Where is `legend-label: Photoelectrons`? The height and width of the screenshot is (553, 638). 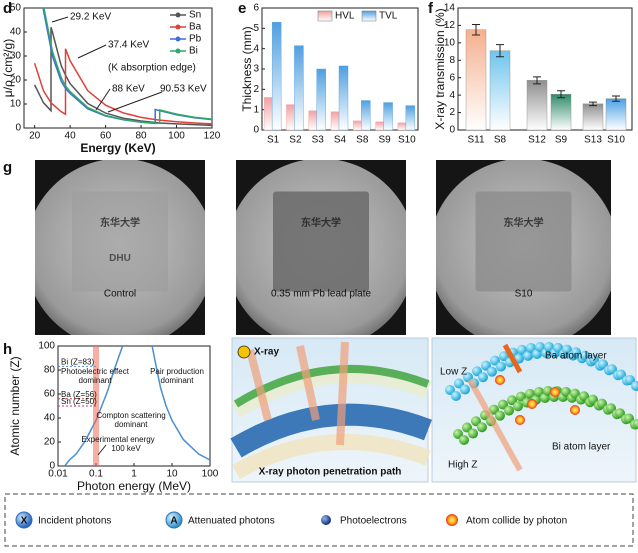 legend-label: Photoelectrons is located at coordinates (373, 521).